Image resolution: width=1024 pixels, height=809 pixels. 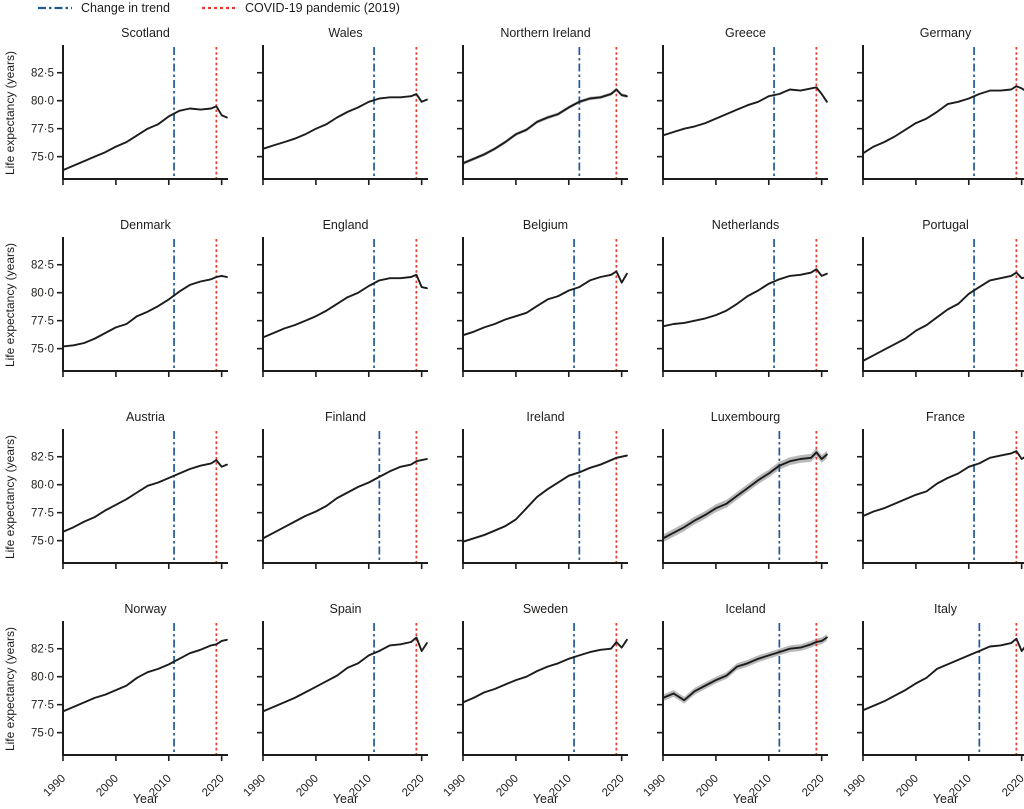 I want to click on trend-line-swatch, so click(x=55, y=8).